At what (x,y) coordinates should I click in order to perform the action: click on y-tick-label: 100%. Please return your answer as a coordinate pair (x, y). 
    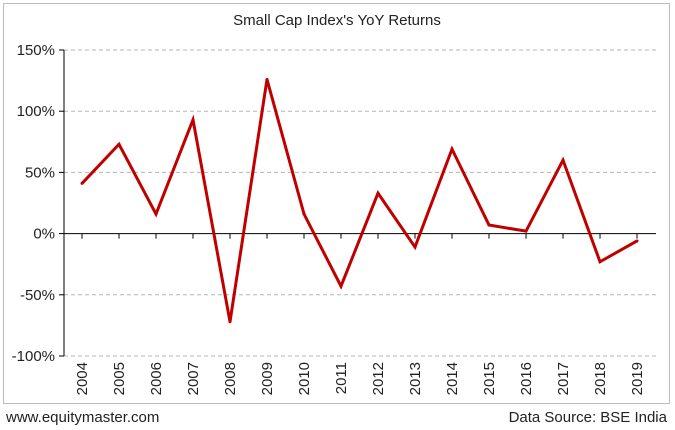
    Looking at the image, I should click on (36, 111).